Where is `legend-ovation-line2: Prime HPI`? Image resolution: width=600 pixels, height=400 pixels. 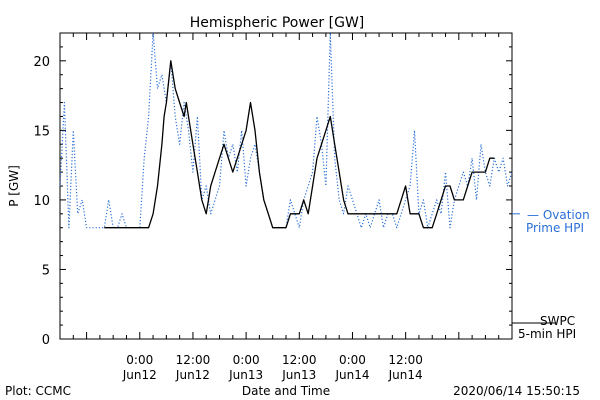 legend-ovation-line2: Prime HPI is located at coordinates (555, 228).